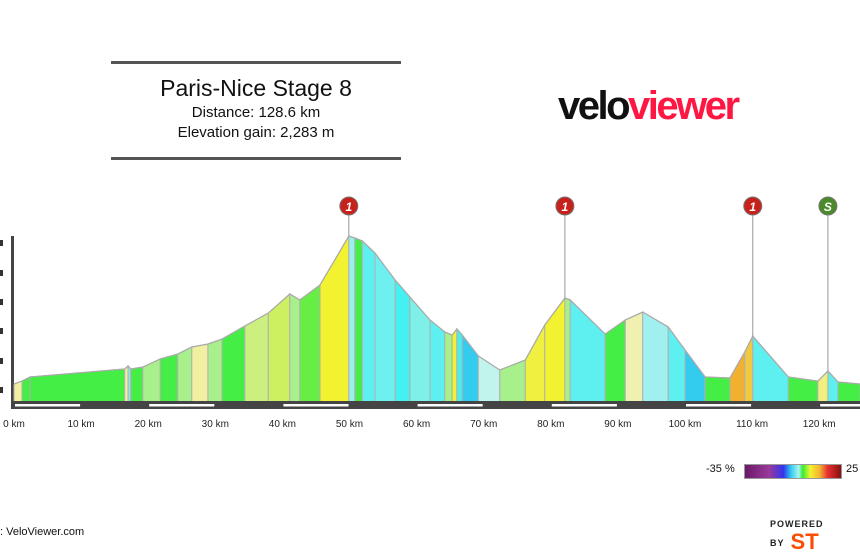  What do you see at coordinates (12, 322) in the screenshot?
I see `y-axis-line` at bounding box center [12, 322].